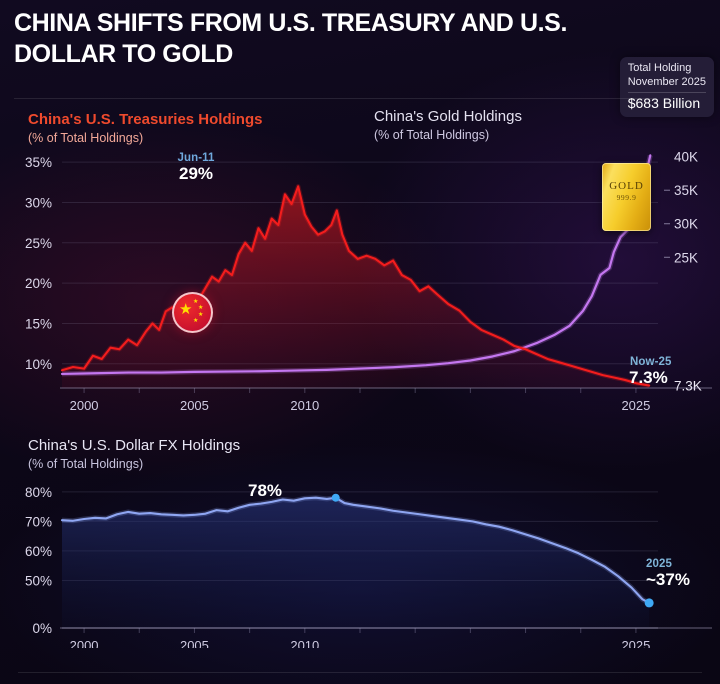 The height and width of the screenshot is (684, 720). I want to click on total-holding-badge: Total Holding November 2025 $683 Billion, so click(666, 87).